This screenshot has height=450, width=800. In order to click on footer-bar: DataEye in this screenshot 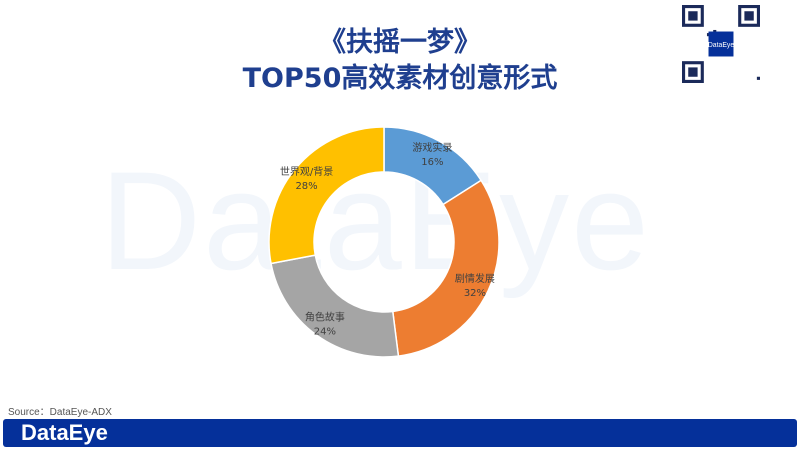, I will do `click(400, 433)`.